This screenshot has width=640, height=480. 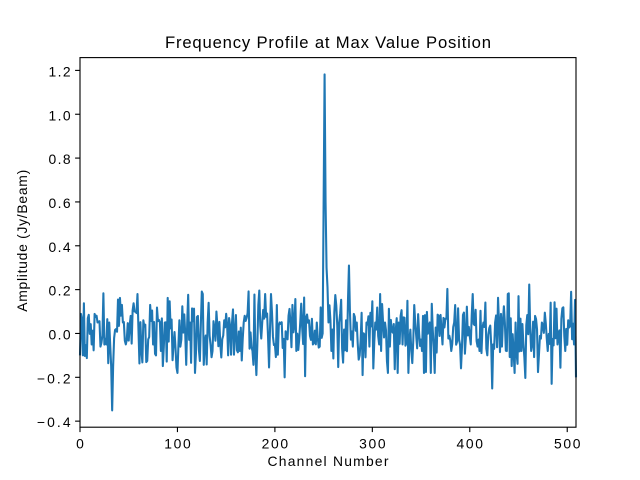 What do you see at coordinates (328, 42) in the screenshot?
I see `svg-text:Frequency Profile at Max Value: Frequency Profile at Max Value Position` at bounding box center [328, 42].